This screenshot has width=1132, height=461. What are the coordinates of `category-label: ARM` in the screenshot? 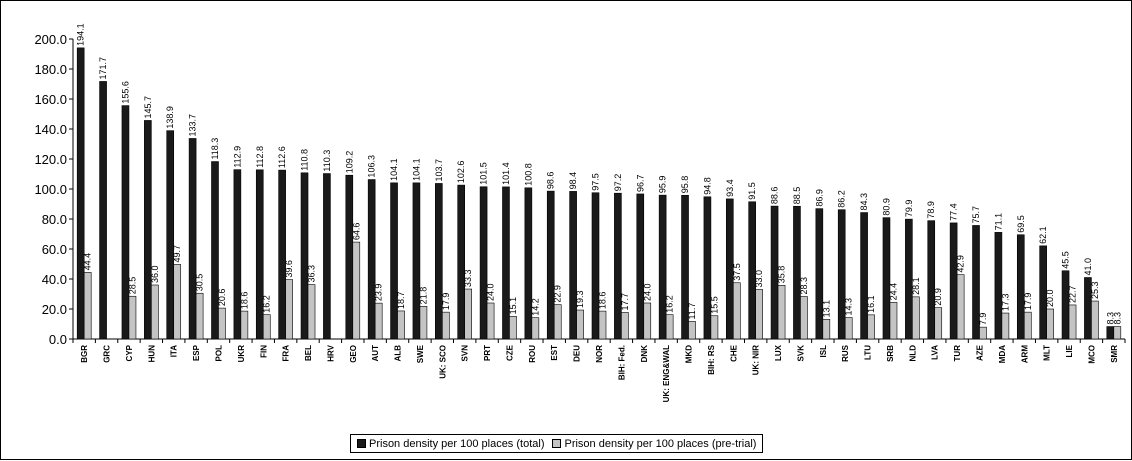 It's located at (1024, 354).